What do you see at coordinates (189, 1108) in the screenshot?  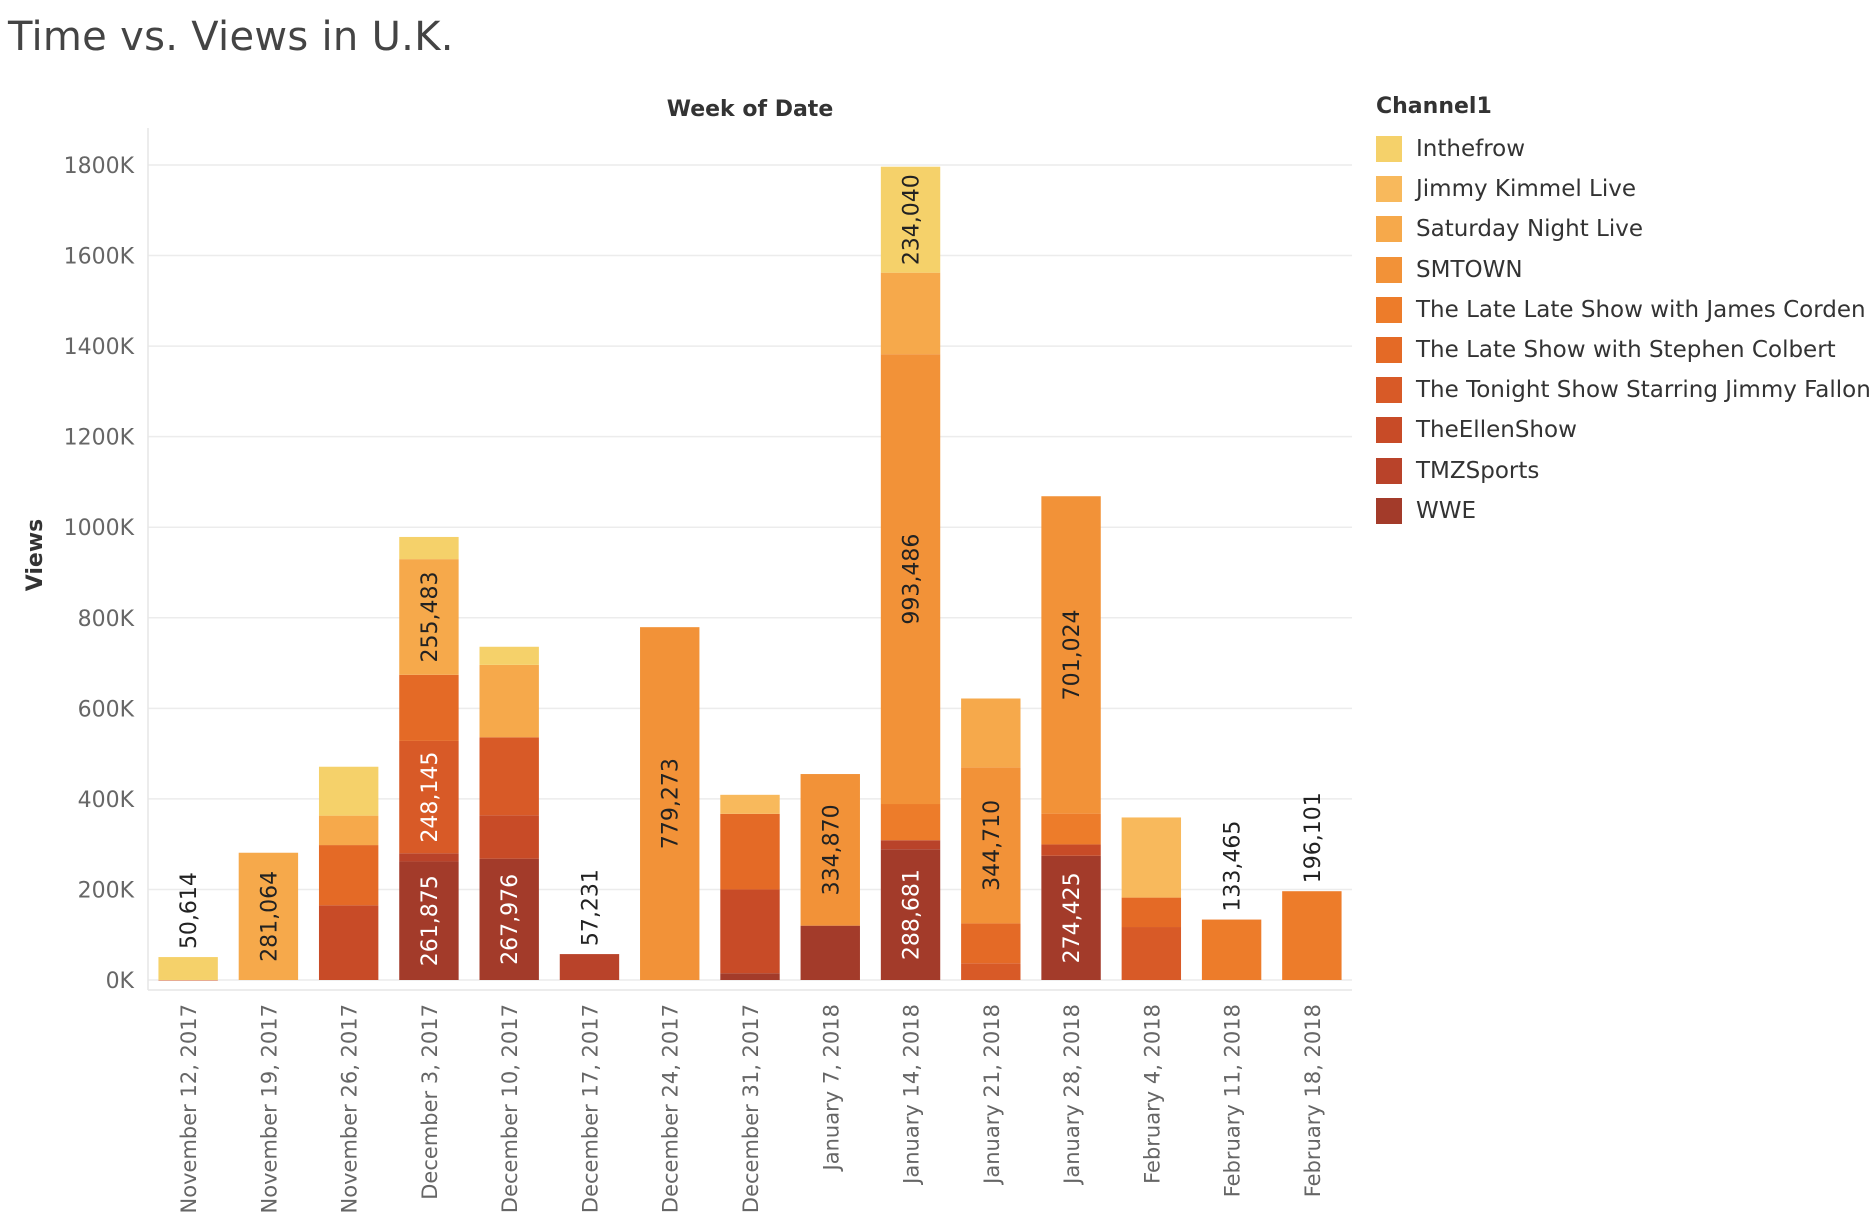 I see `x-tick-label: November 12, 2017` at bounding box center [189, 1108].